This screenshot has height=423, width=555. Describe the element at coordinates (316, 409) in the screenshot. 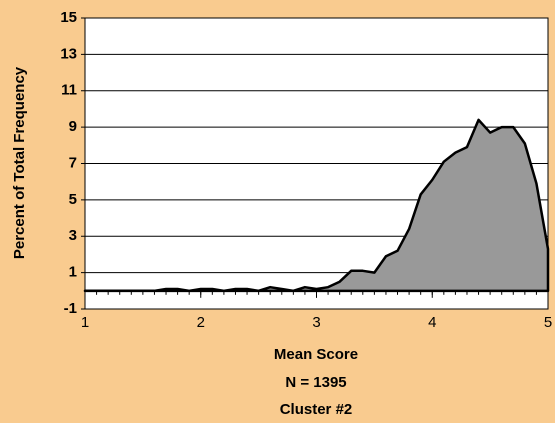

I see `caption: Cluster #2` at that location.